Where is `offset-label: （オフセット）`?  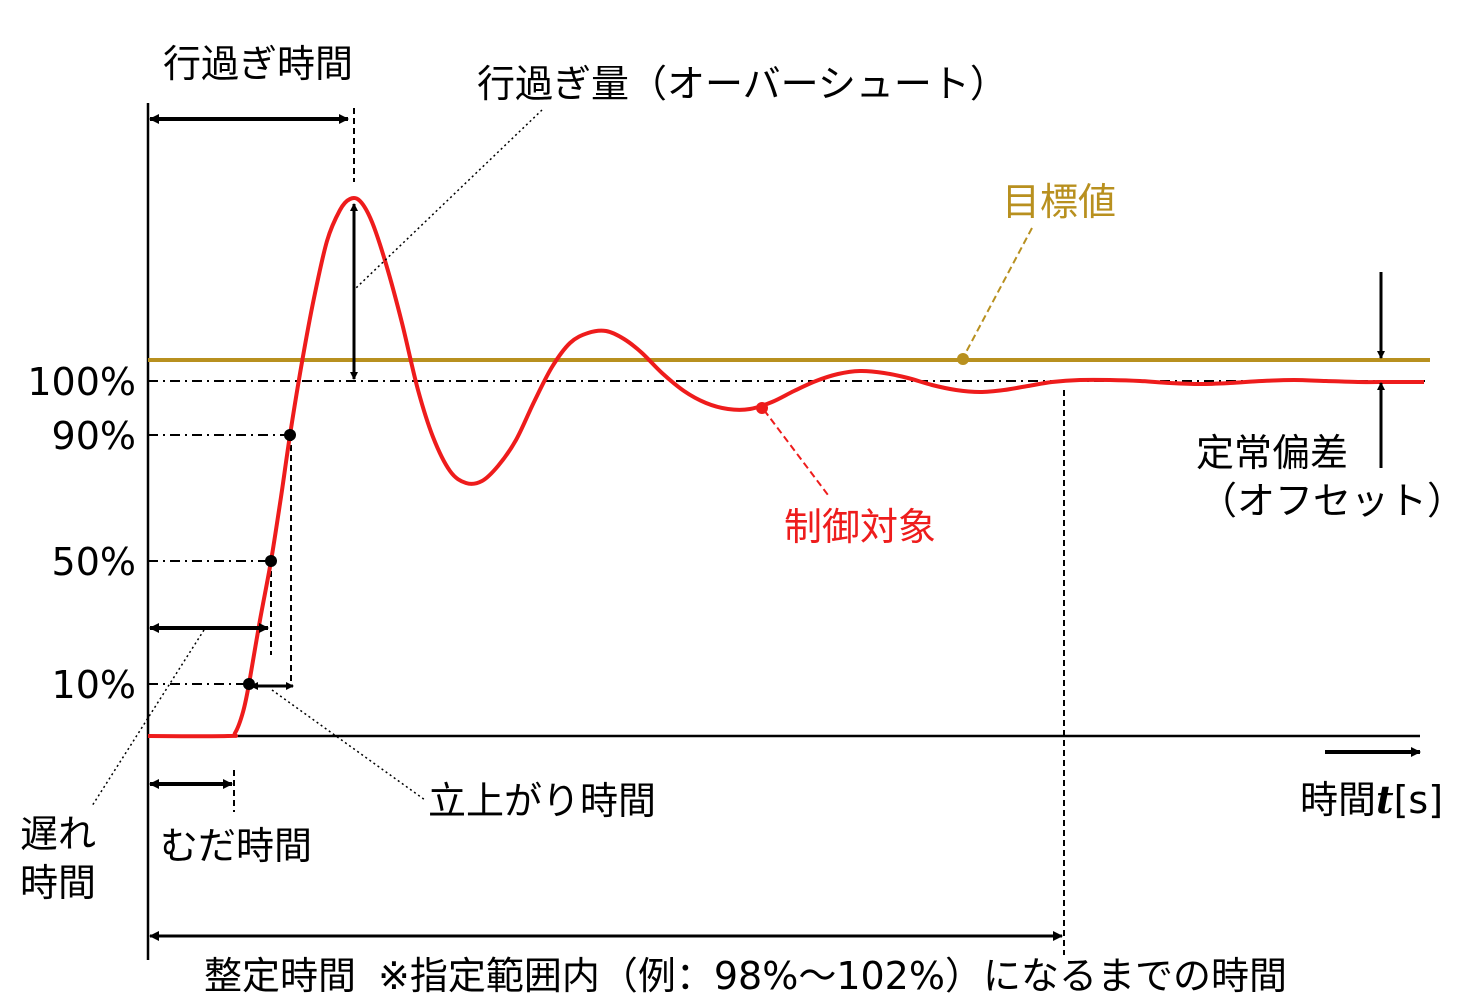
offset-label: （オフセット） is located at coordinates (1332, 501).